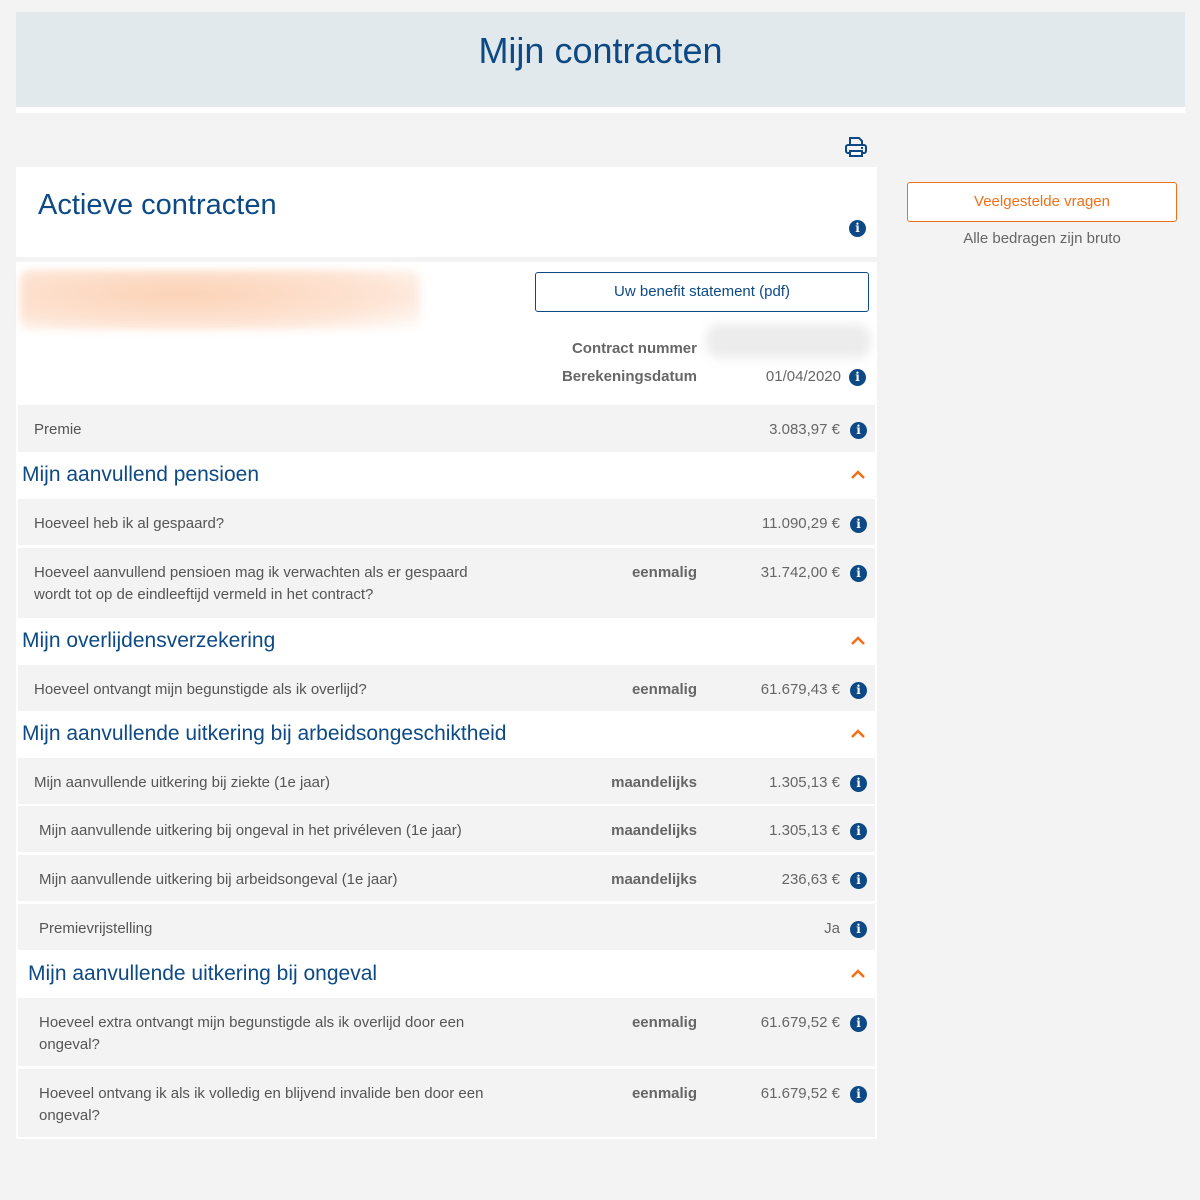  Describe the element at coordinates (634, 348) in the screenshot. I see `contract-number-label: Contract nummer` at that location.